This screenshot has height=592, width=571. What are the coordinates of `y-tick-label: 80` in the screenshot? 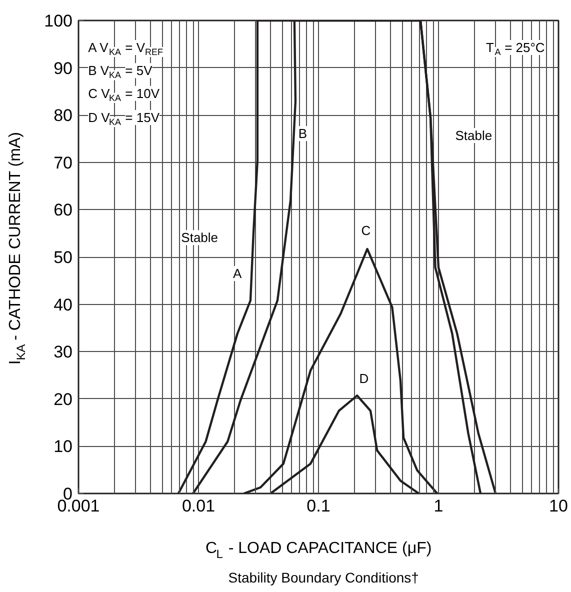 It's located at (63, 116).